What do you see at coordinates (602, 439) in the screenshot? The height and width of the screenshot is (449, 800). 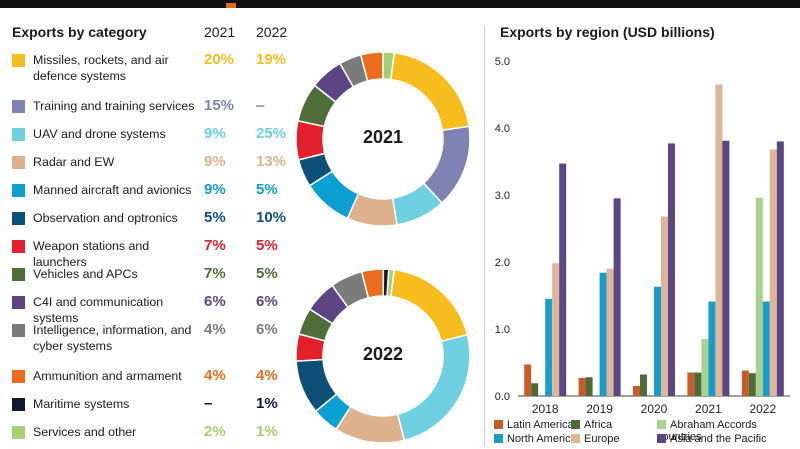 I see `legend-label: Europe` at bounding box center [602, 439].